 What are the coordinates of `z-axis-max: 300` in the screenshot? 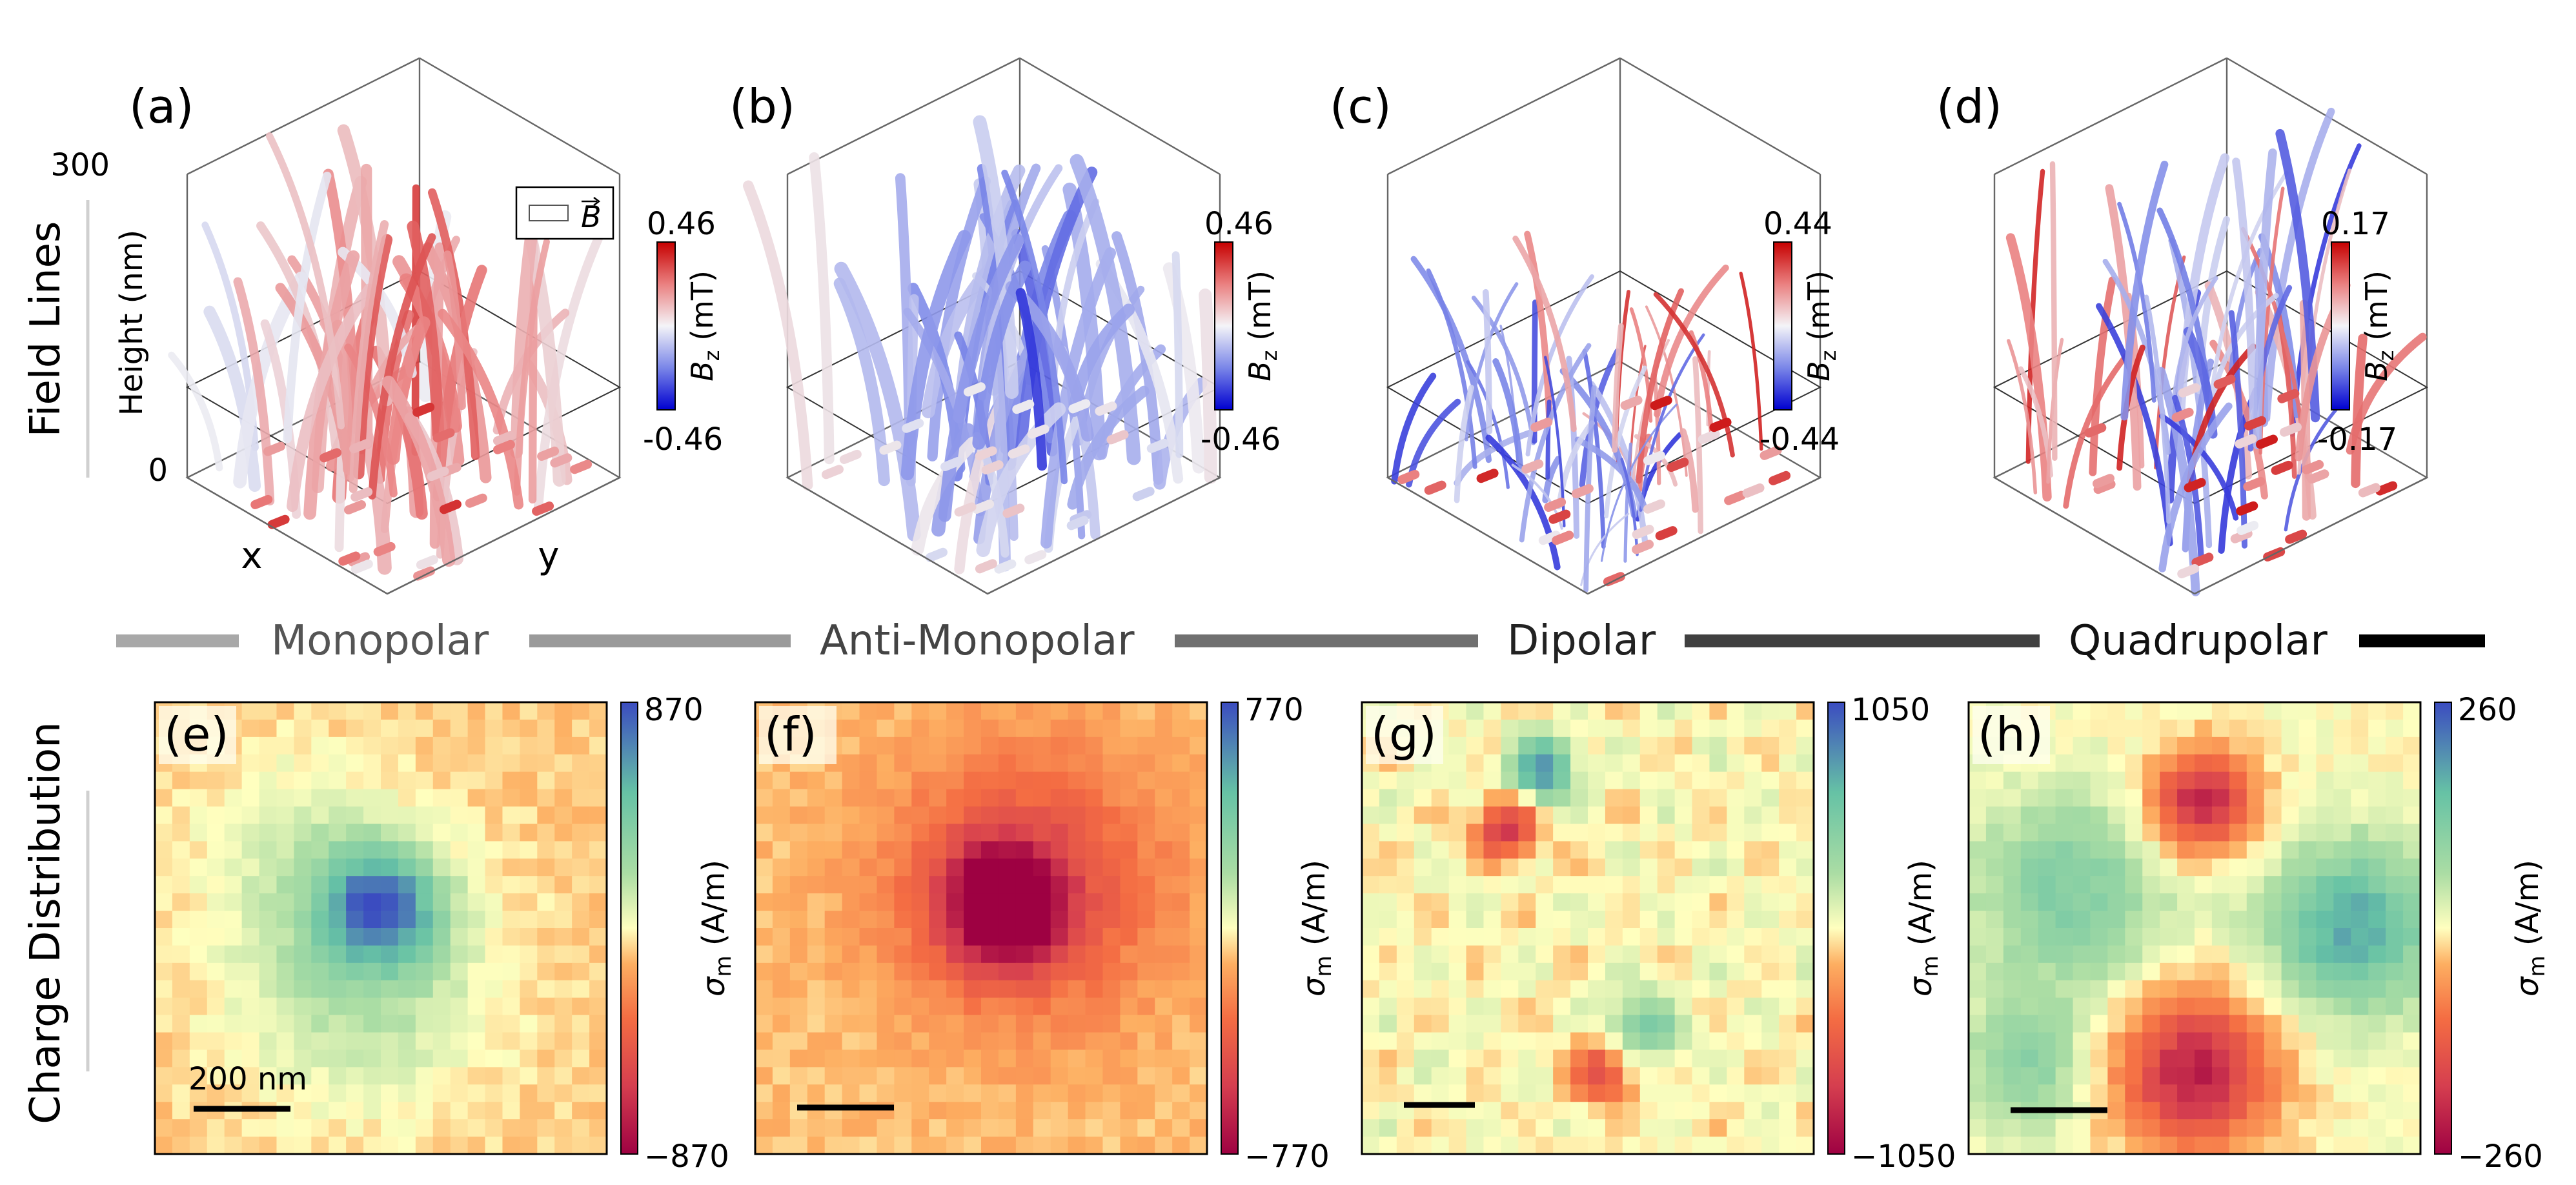 It's located at (80, 165).